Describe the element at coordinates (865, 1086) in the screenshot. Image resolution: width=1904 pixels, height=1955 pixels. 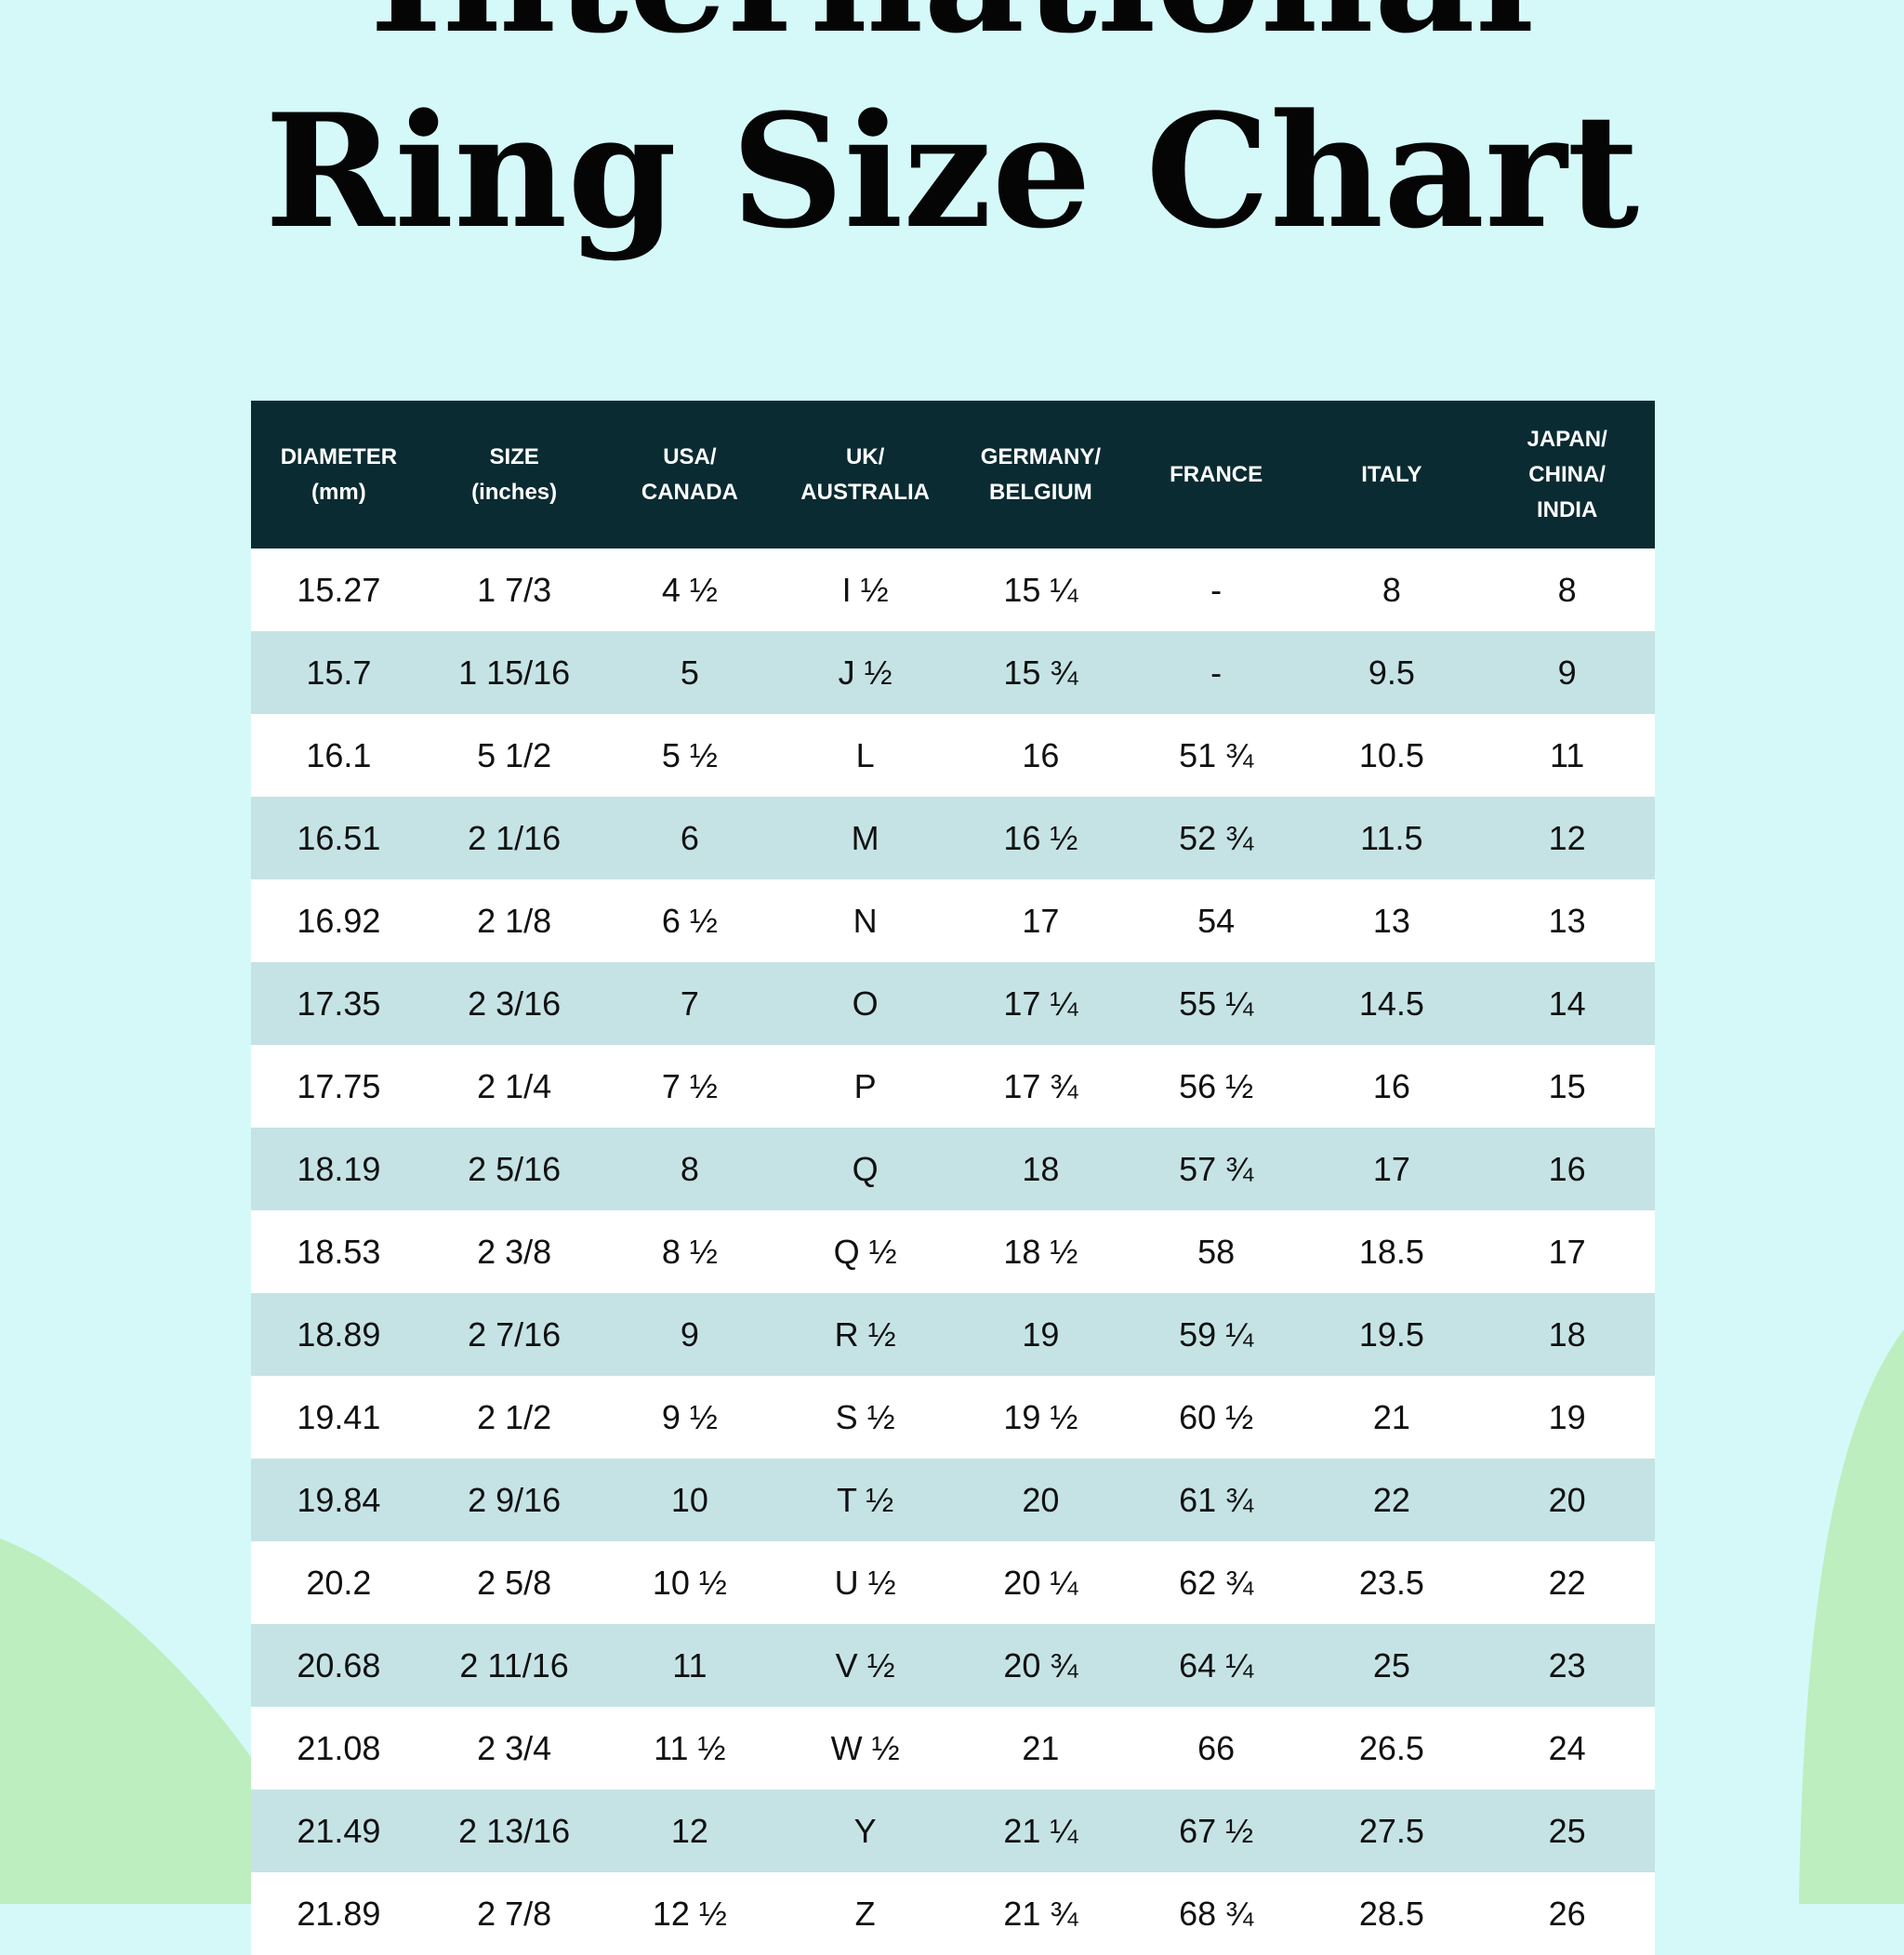
I see `table-cell: P` at that location.